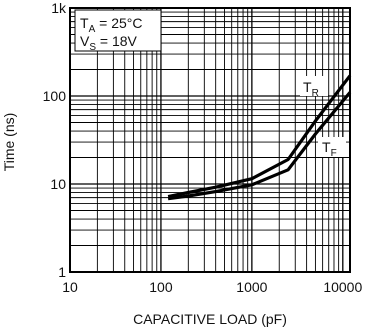 This screenshot has width=374, height=331. What do you see at coordinates (251, 287) in the screenshot?
I see `x-tick-label: 1000` at bounding box center [251, 287].